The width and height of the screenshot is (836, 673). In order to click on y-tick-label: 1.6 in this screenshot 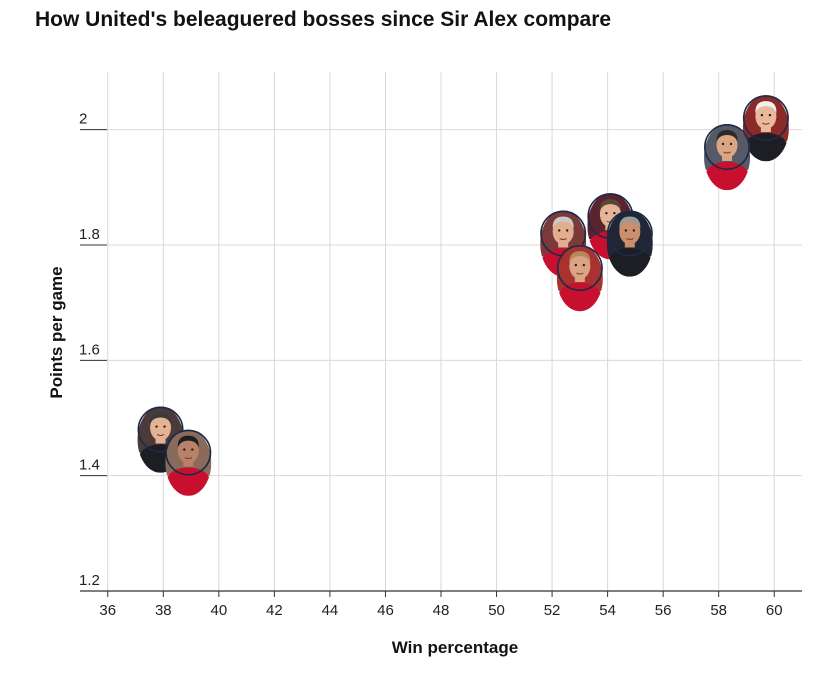, I will do `click(89, 349)`.